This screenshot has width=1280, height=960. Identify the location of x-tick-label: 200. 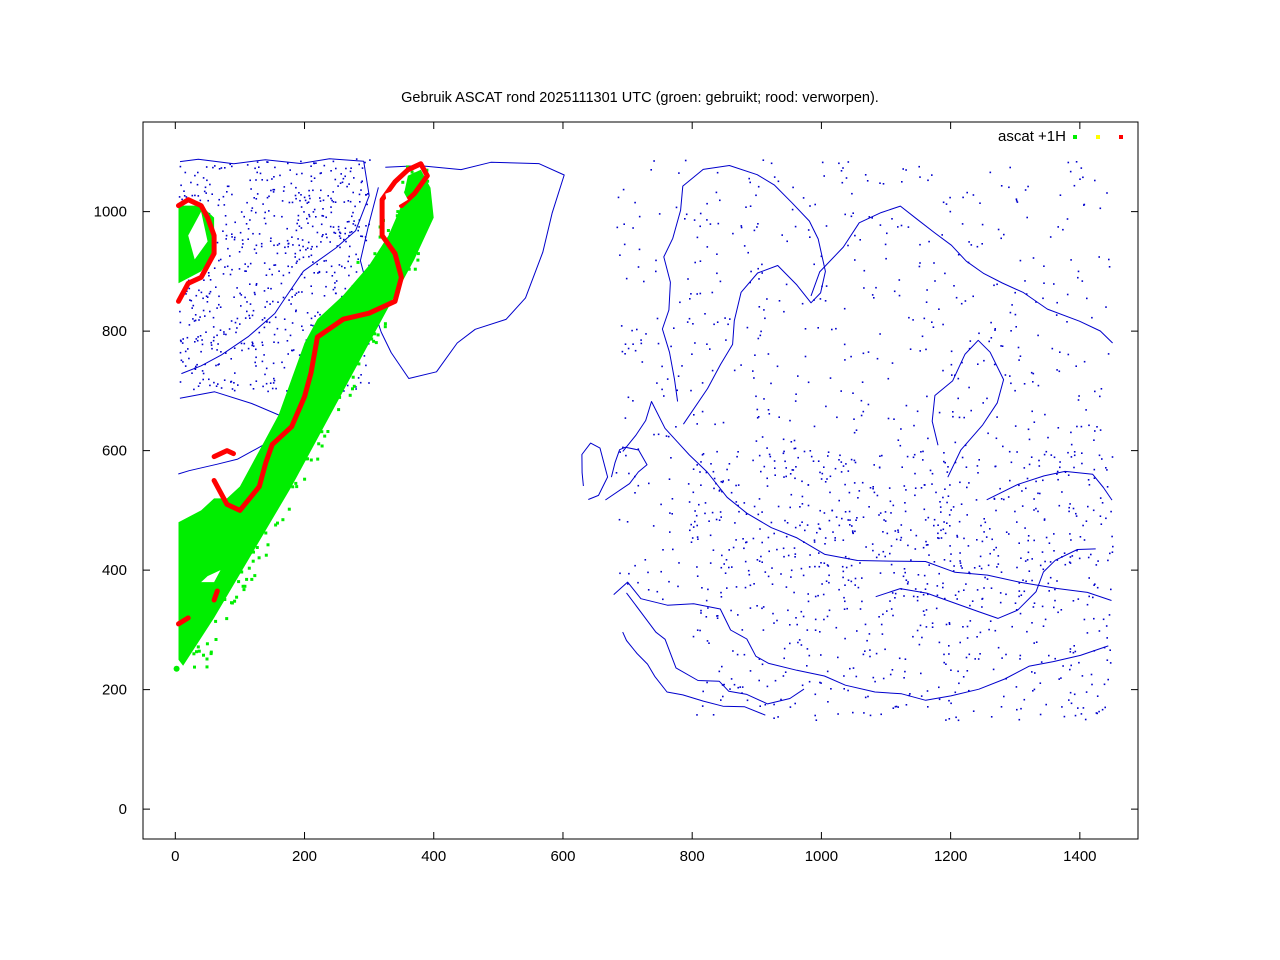
(304, 856).